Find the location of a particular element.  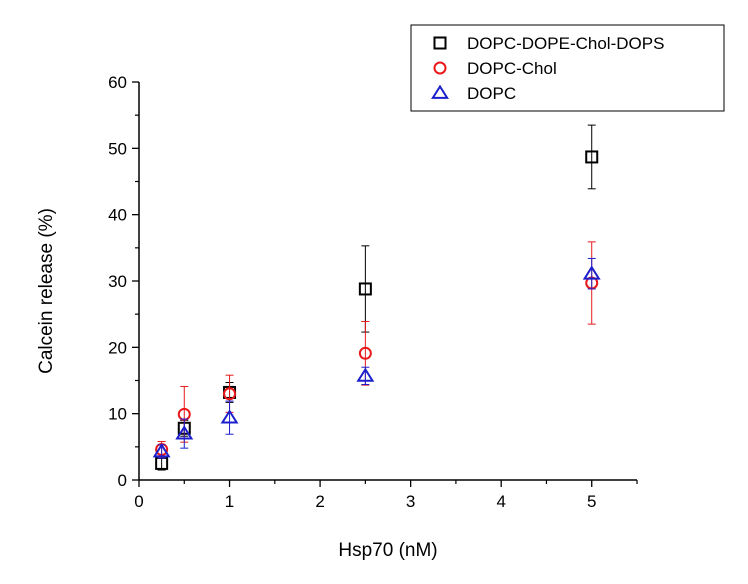

legend: DOPC-DOPE-Chol-DOPS DOPC-Chol DOPC is located at coordinates (567, 68).